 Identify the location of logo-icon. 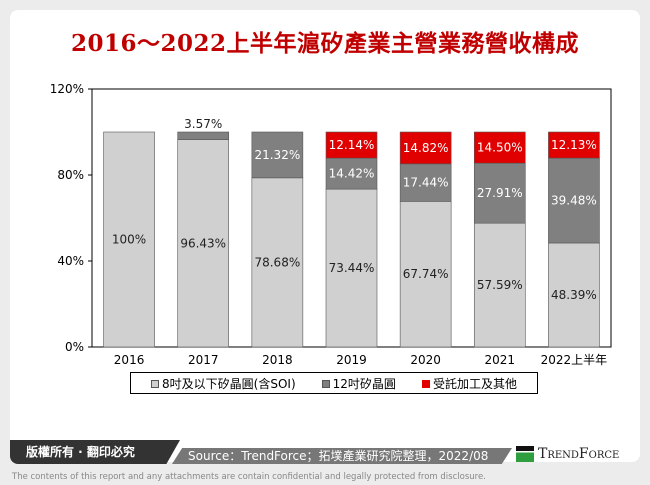
(525, 454).